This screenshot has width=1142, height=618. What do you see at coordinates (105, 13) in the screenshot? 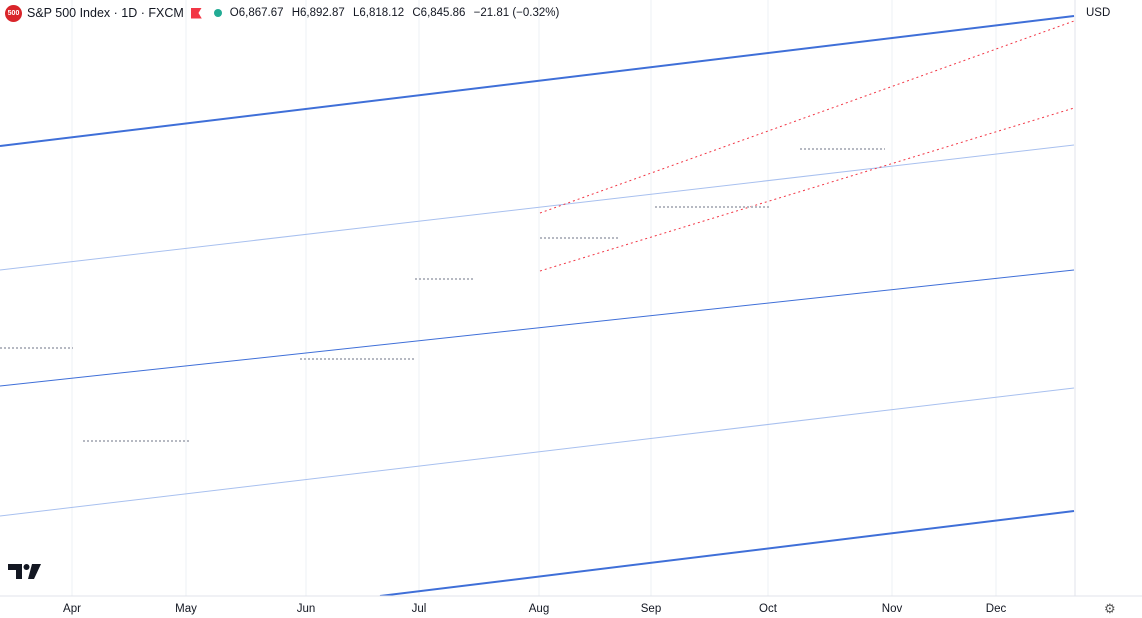
I see `symbol-title: S&P 500 Index · 1D · FXCM` at bounding box center [105, 13].